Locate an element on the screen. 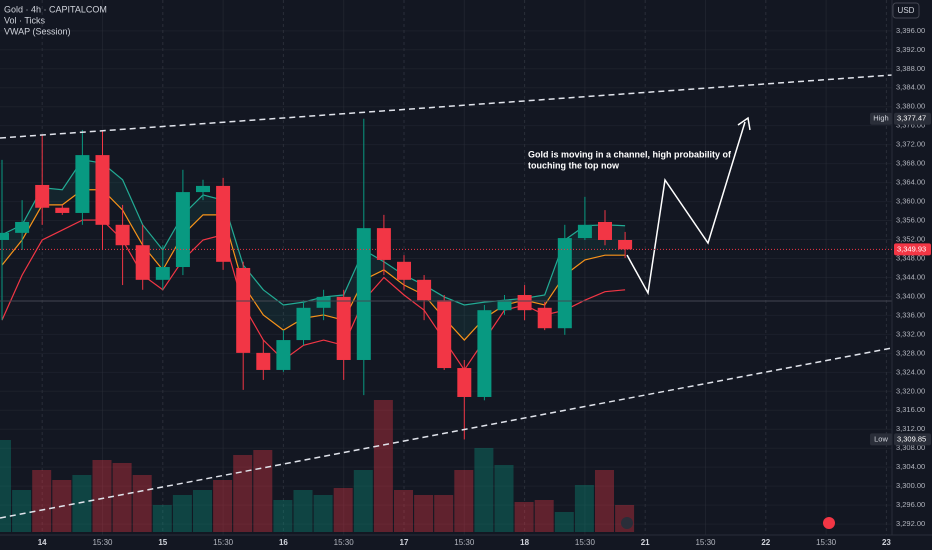  x-tick-label: 23 is located at coordinates (886, 542).